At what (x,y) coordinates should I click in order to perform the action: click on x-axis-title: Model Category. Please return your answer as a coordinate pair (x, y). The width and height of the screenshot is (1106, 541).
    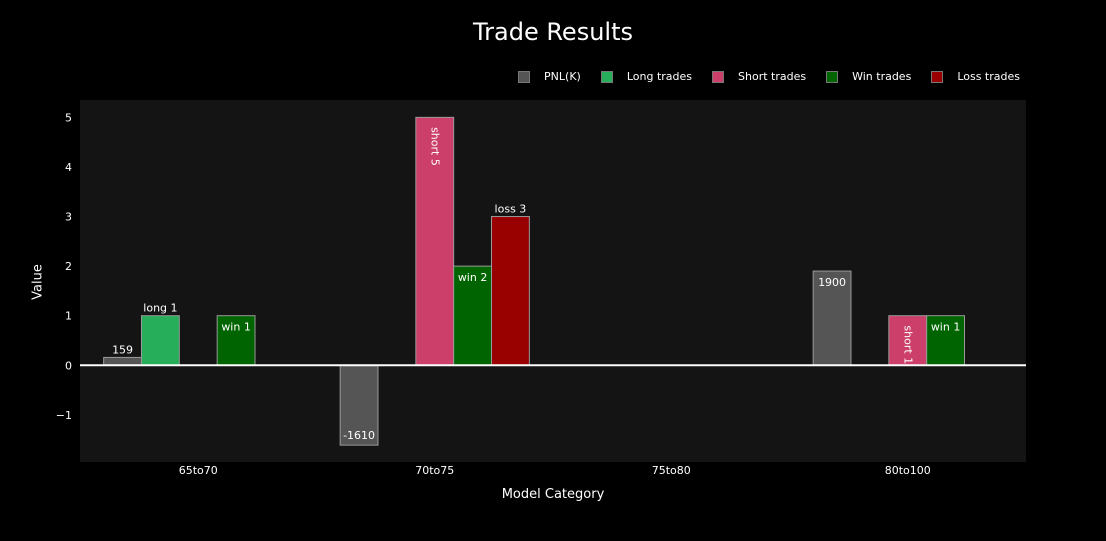
    Looking at the image, I should click on (553, 494).